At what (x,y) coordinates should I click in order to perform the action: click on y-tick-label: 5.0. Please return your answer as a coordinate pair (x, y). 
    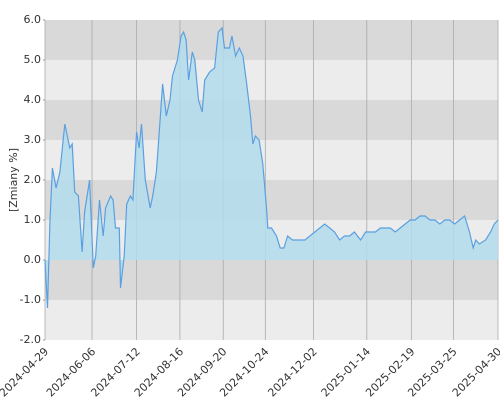
    Looking at the image, I should click on (33, 59).